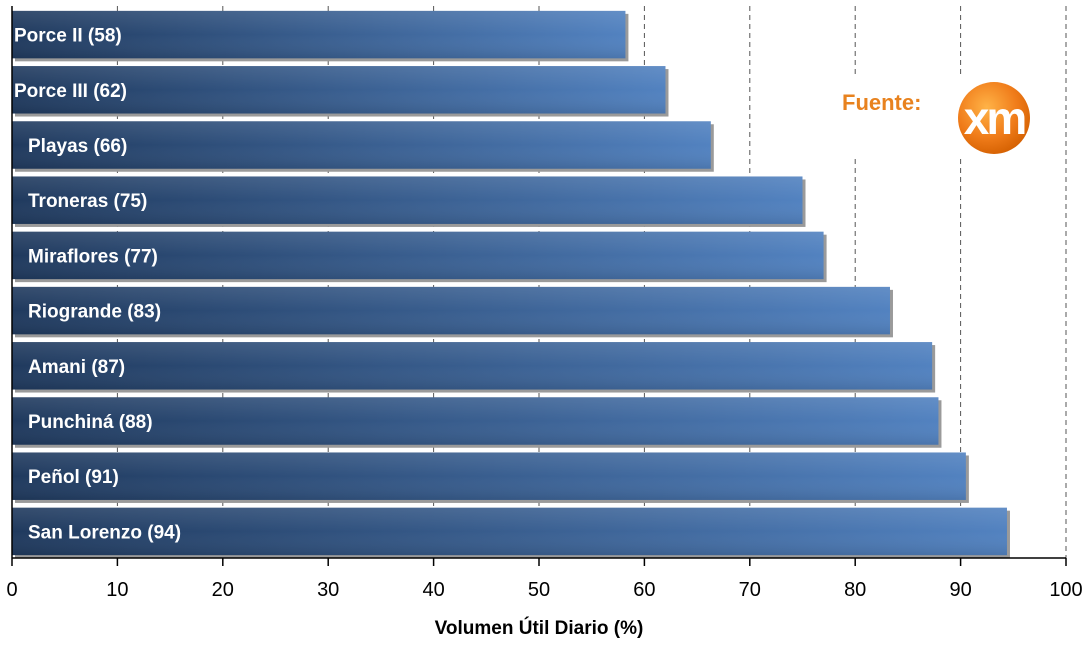  Describe the element at coordinates (223, 590) in the screenshot. I see `x-tick-label: 20` at that location.